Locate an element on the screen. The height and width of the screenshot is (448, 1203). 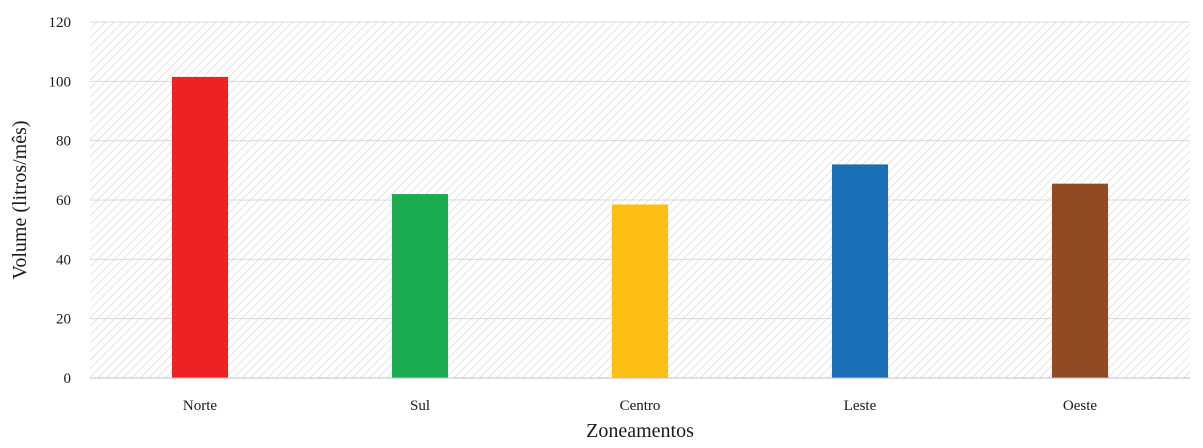
x-tick-label: Sul is located at coordinates (420, 406).